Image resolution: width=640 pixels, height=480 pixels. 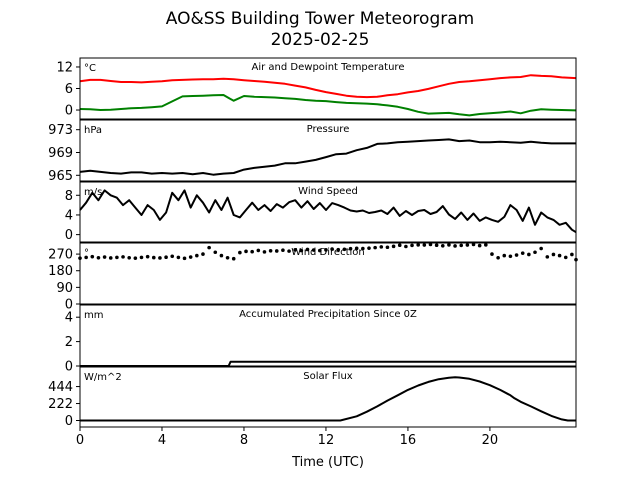 I want to click on panel-solar-flux: 0 222 444 W/m^2 Solar Flux, so click(x=312, y=397).